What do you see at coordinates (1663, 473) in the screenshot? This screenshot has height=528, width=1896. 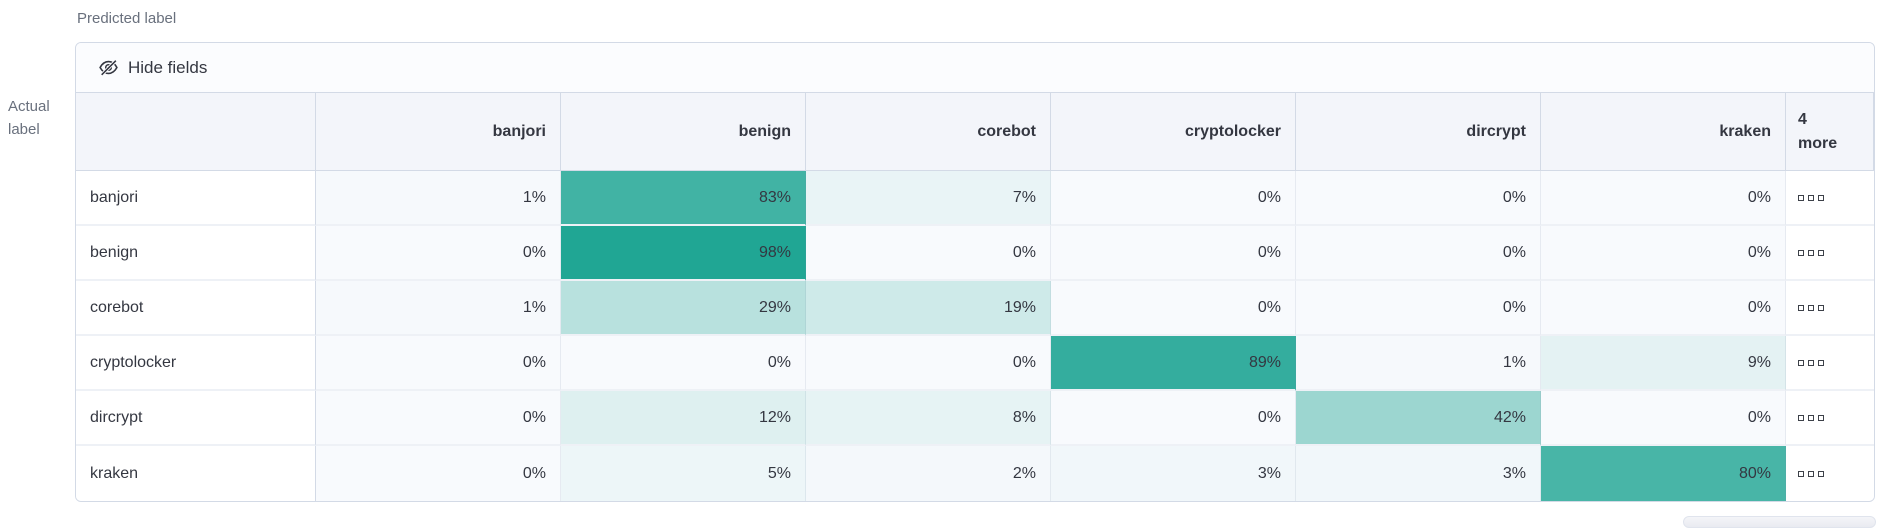 I see `matrix-cell-kraken-kraken: 80%` at bounding box center [1663, 473].